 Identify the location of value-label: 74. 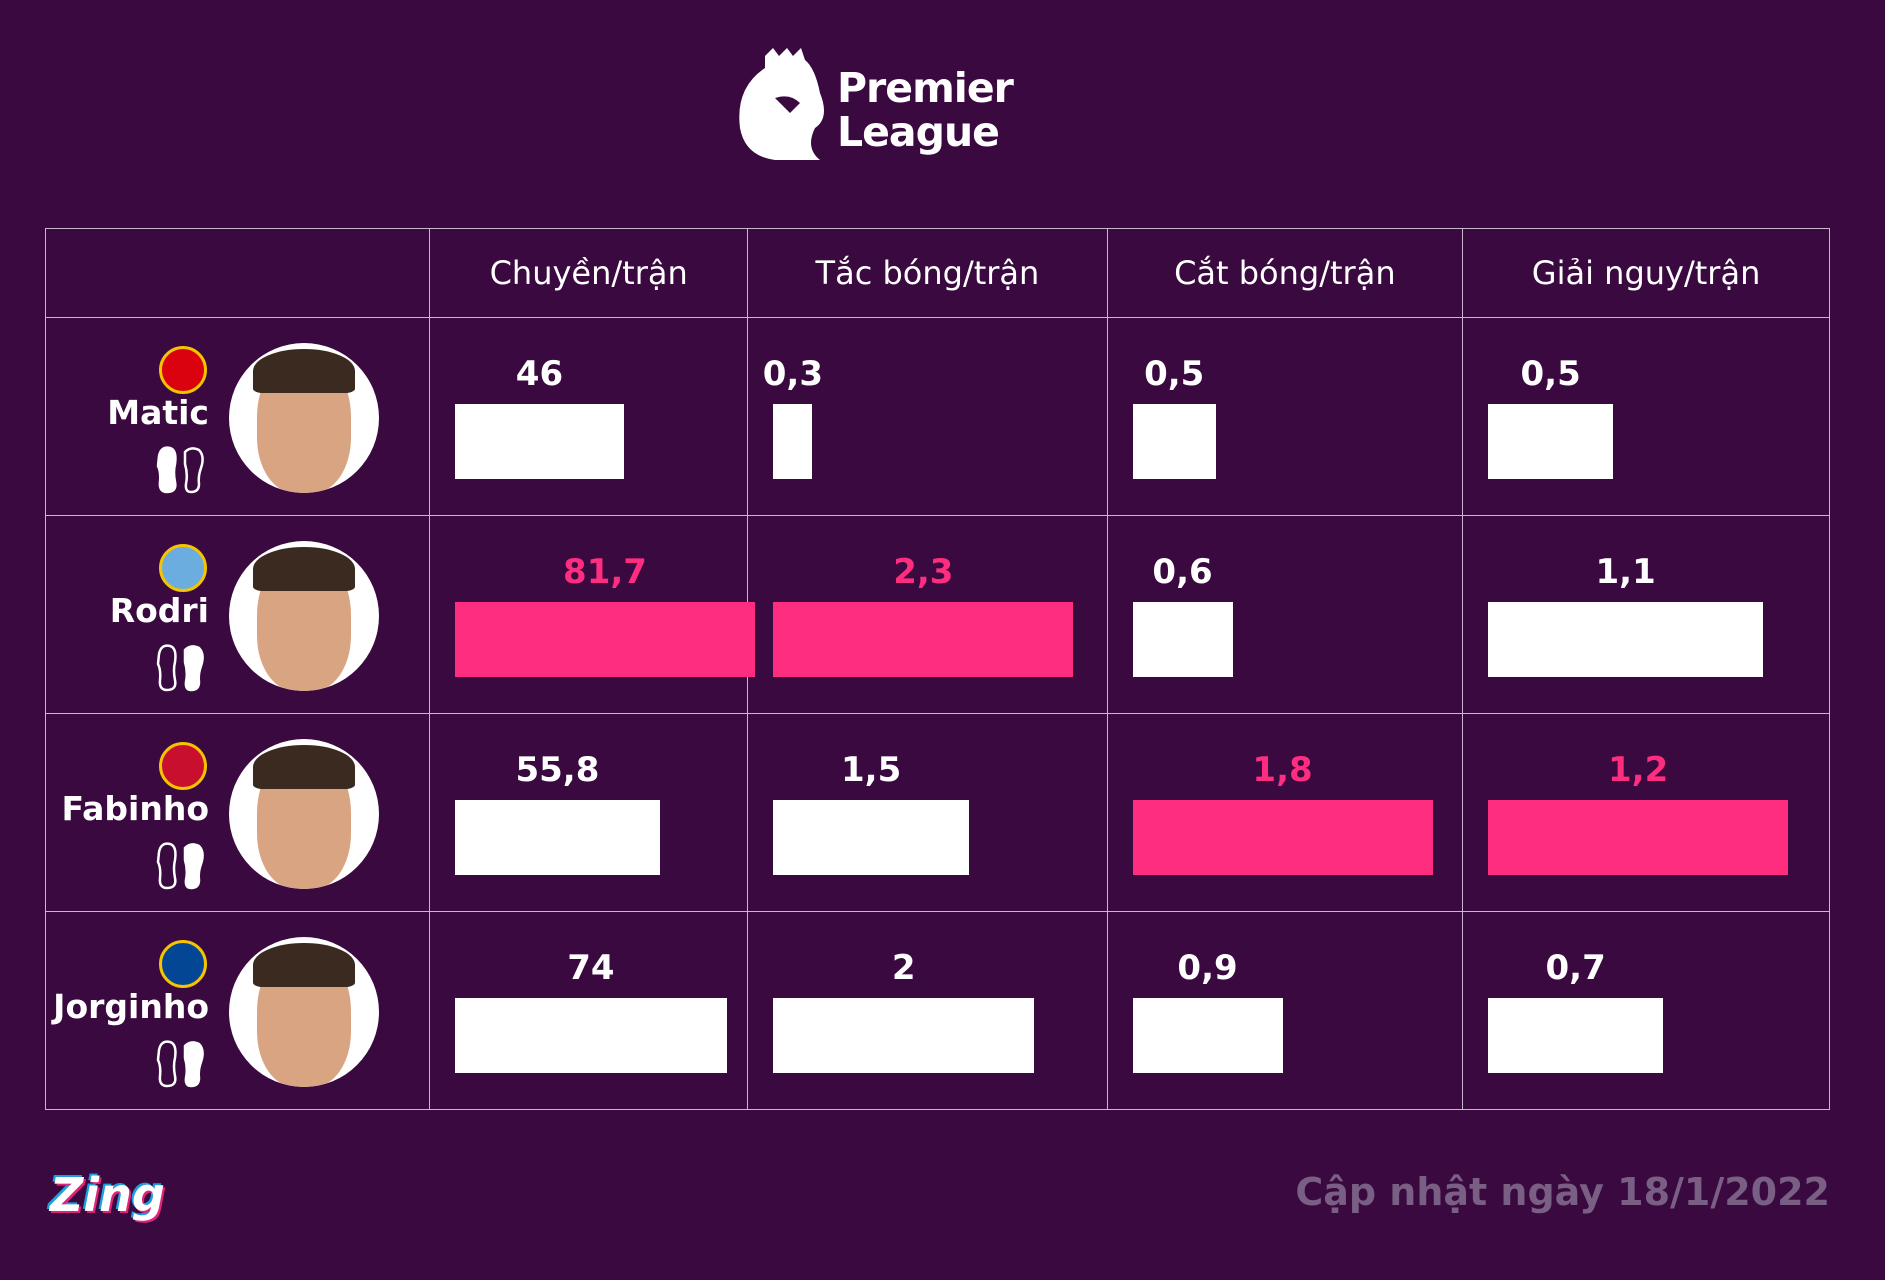
(591, 968).